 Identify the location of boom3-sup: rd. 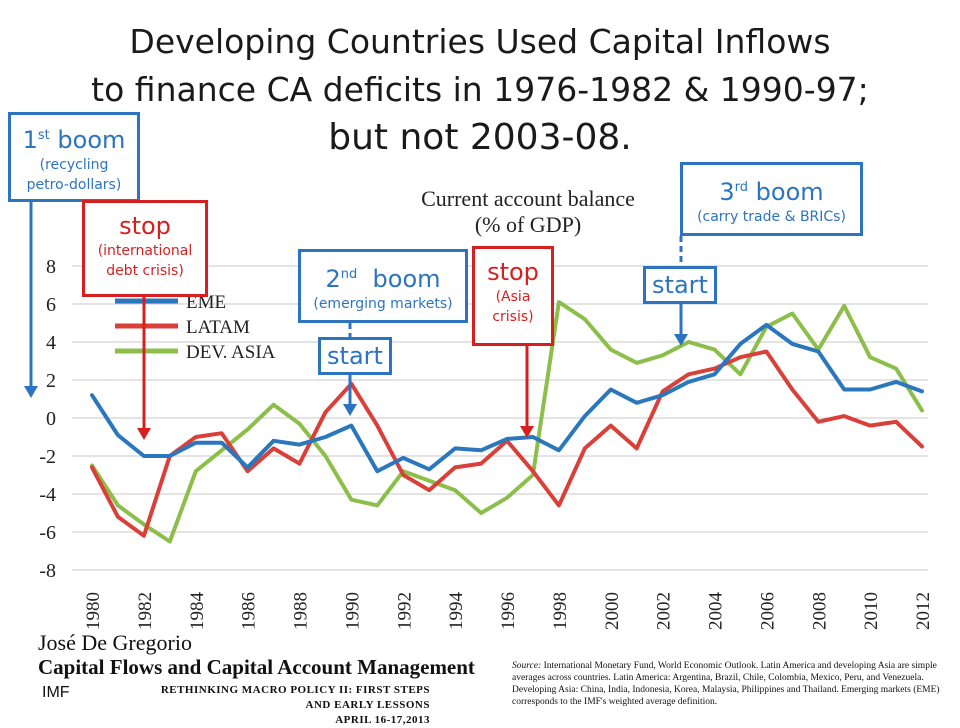
(741, 187).